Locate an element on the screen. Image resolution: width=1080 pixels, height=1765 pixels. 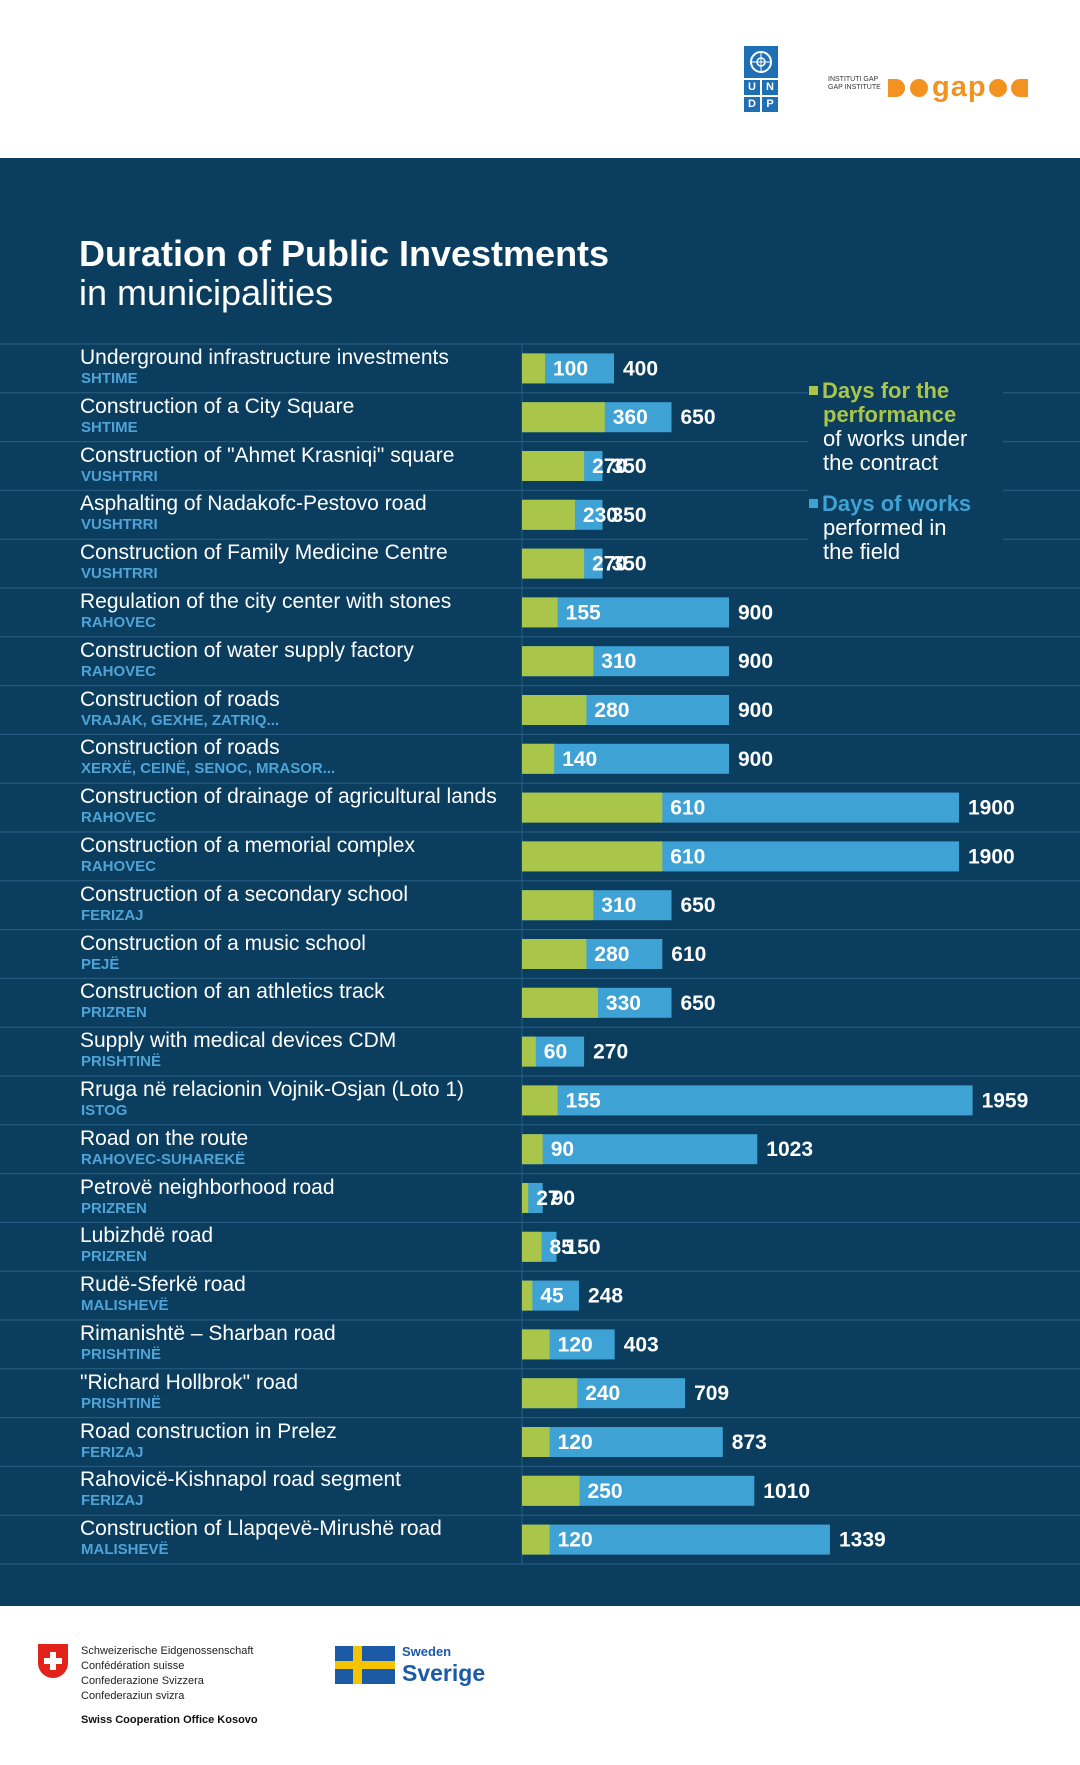
project-name: Underground infrastructure investments is located at coordinates (264, 357).